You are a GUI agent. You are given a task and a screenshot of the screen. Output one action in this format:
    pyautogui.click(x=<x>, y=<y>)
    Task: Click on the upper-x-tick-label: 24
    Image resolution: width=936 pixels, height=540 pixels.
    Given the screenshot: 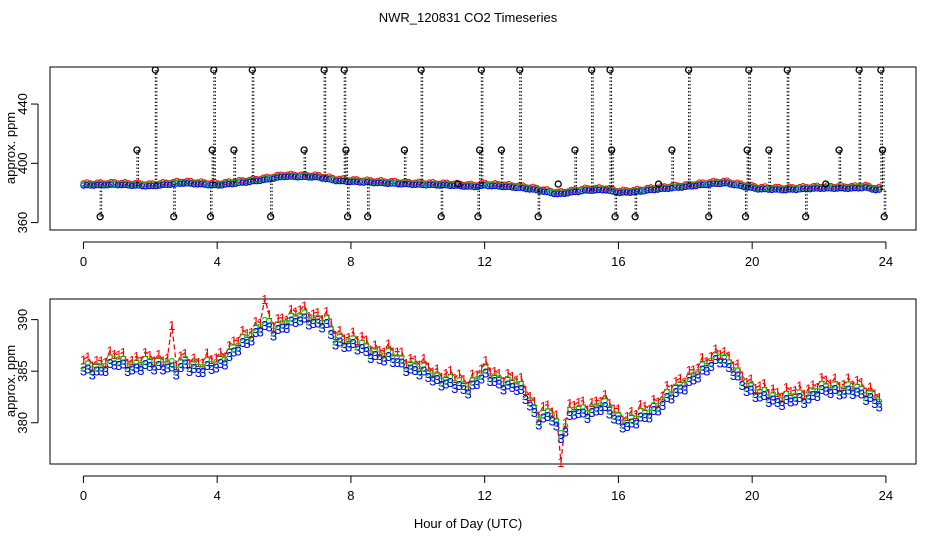 What is the action you would take?
    pyautogui.click(x=886, y=261)
    